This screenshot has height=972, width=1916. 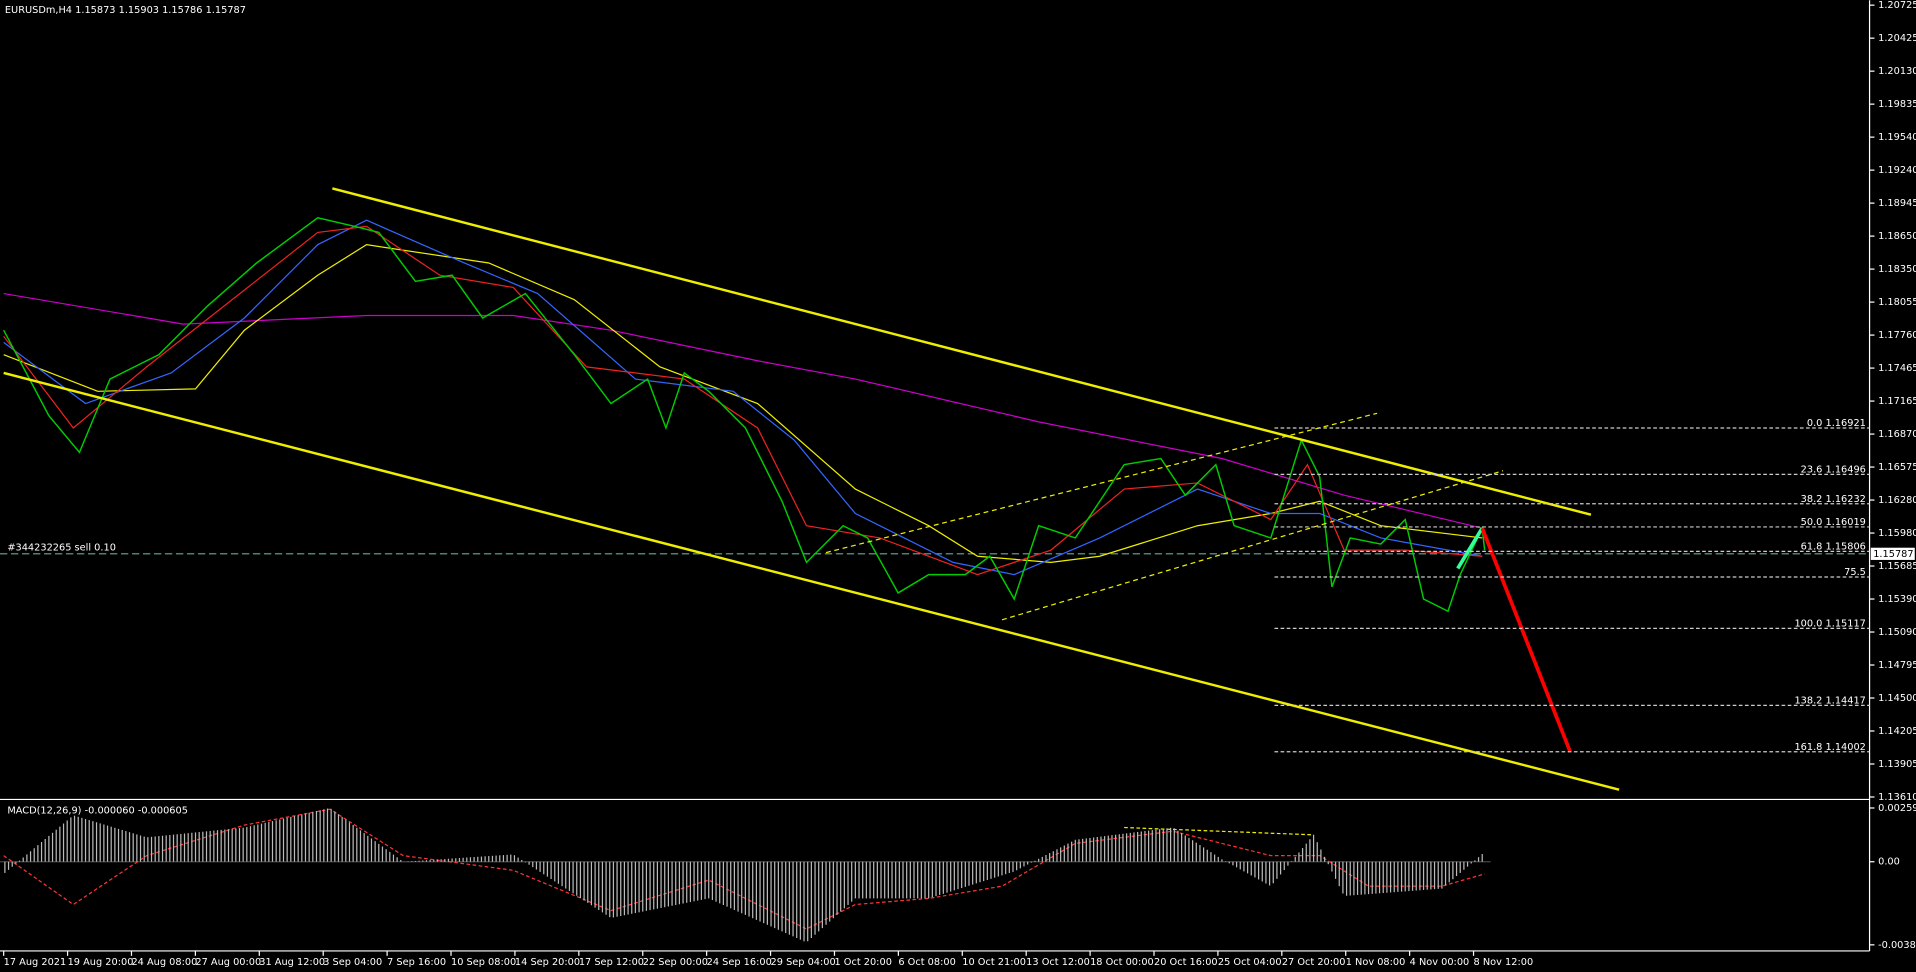 I want to click on time-label: 27 Aug 00:00, so click(x=228, y=962).